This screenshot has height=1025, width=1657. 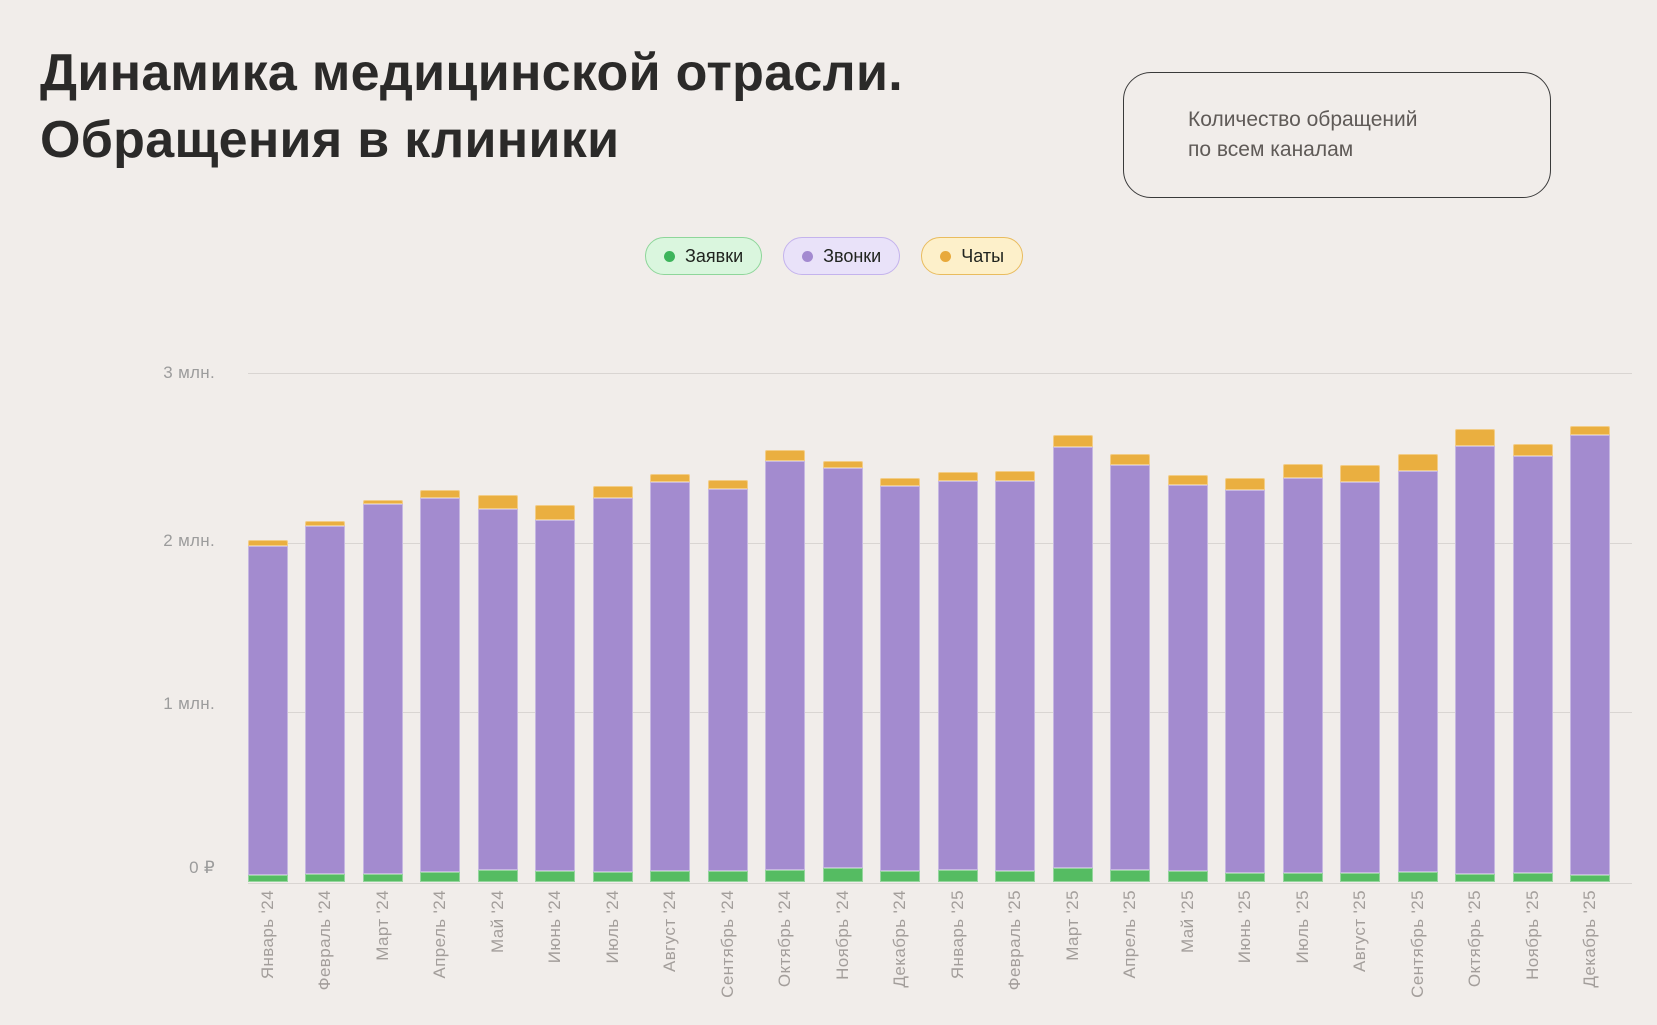 What do you see at coordinates (843, 935) in the screenshot?
I see `x-axis-label: Ноябрь '24` at bounding box center [843, 935].